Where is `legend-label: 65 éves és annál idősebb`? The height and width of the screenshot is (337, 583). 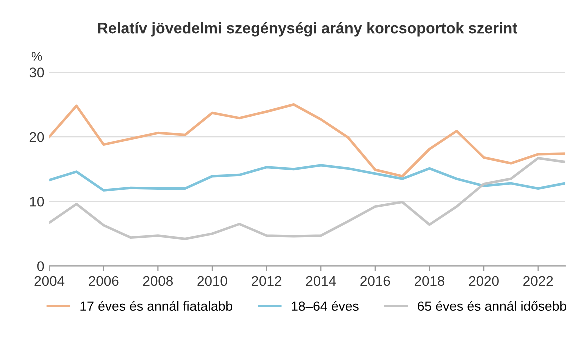 legend-label: 65 éves és annál idősebb is located at coordinates (492, 306).